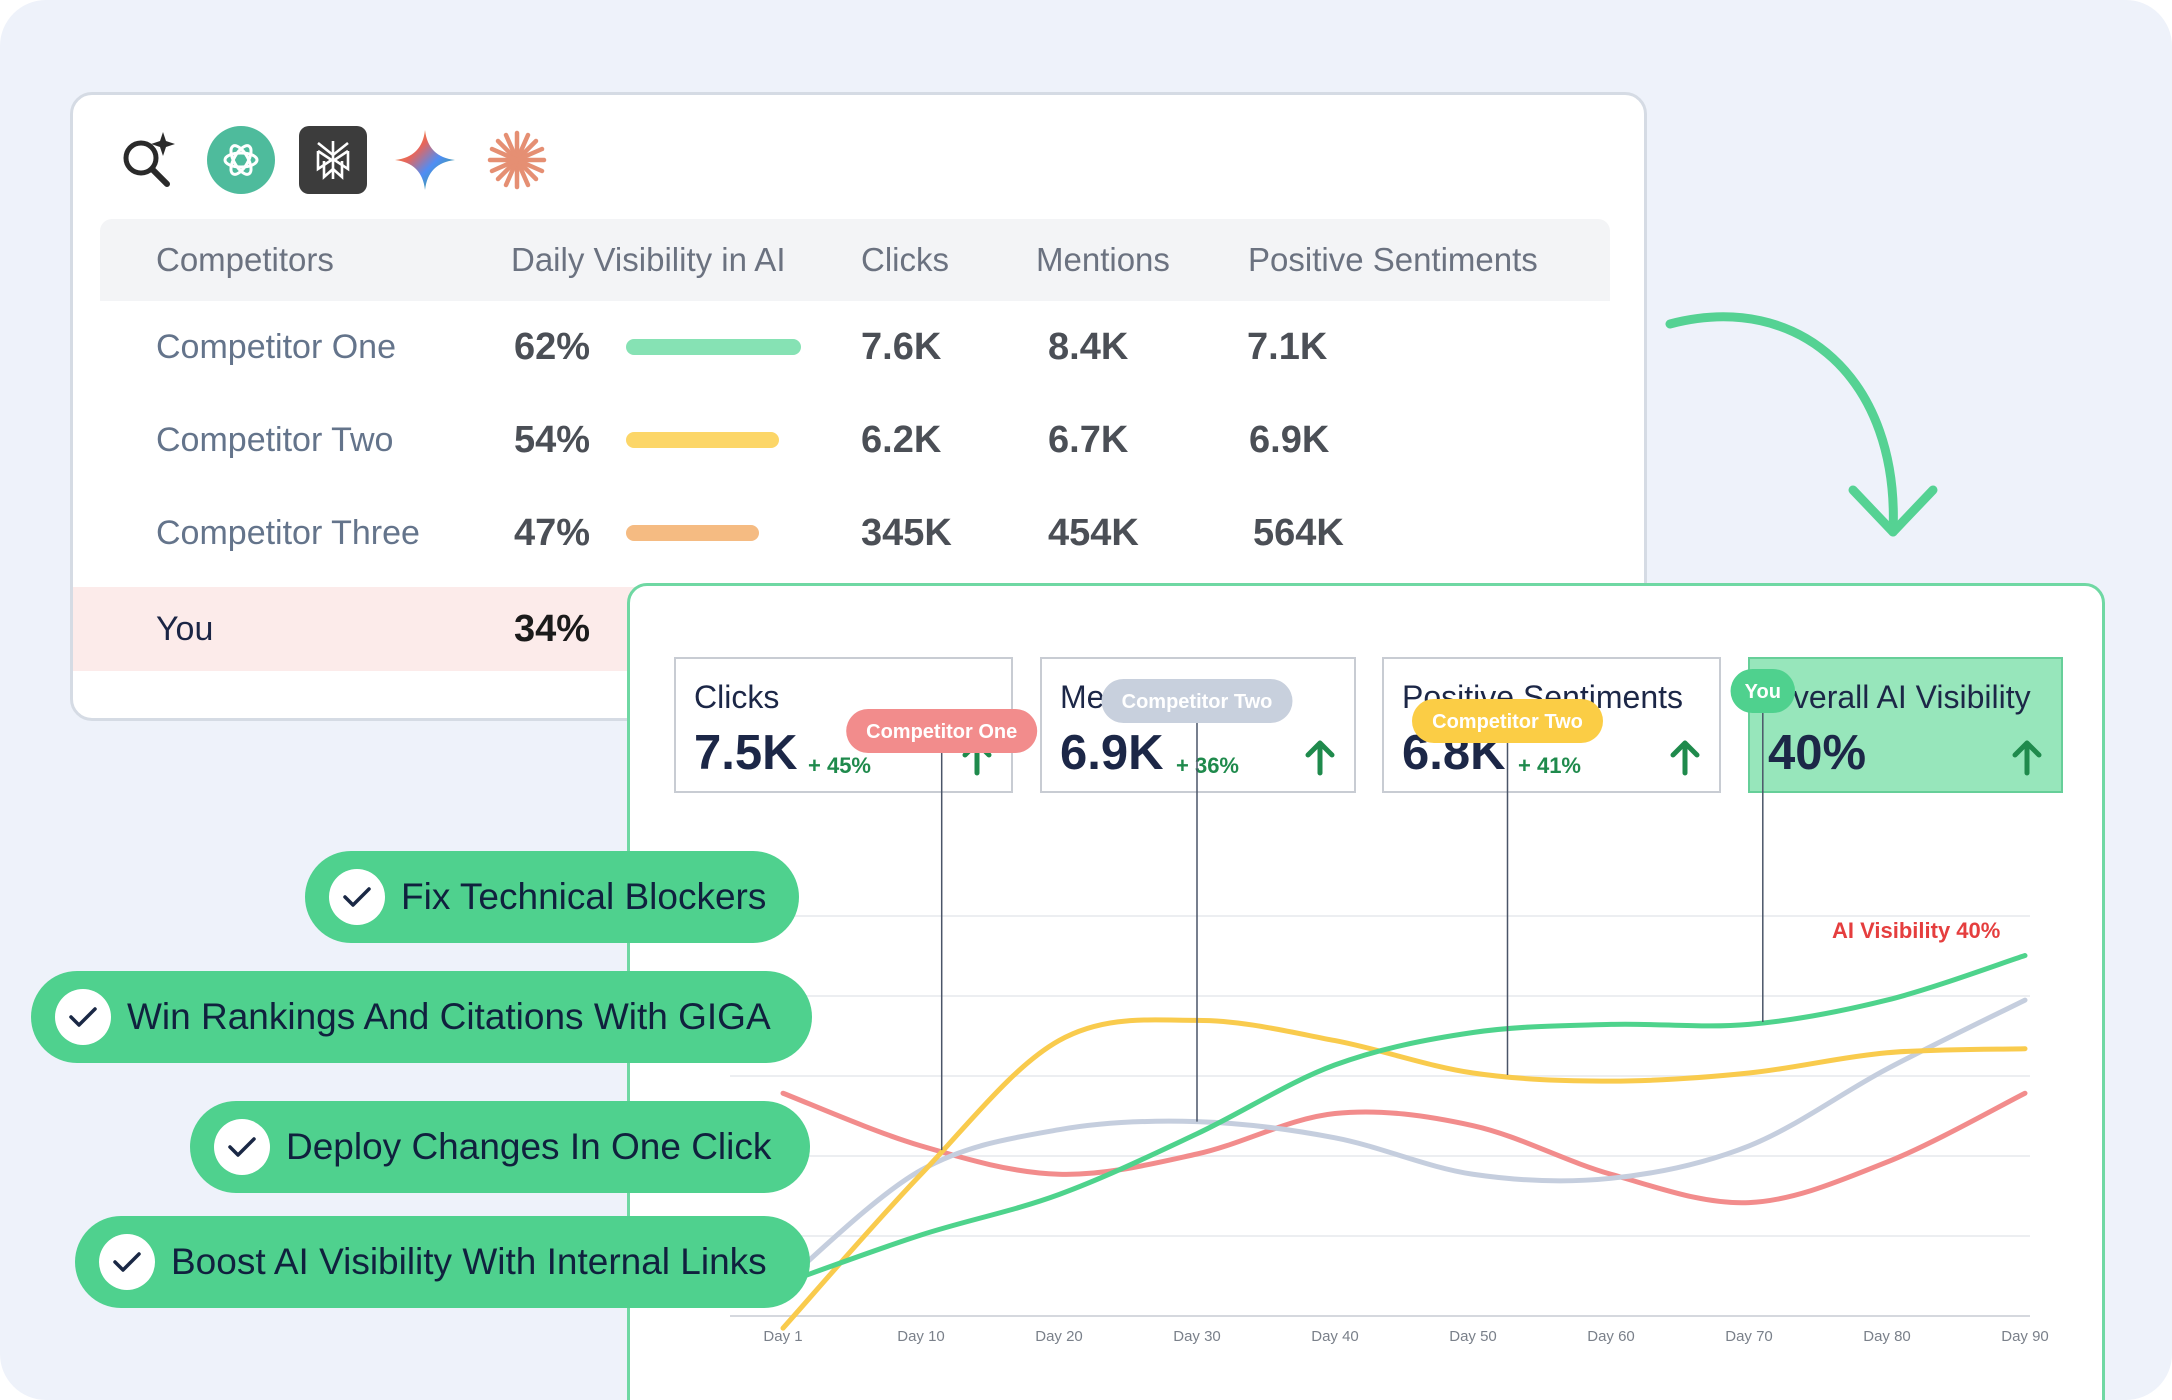 This screenshot has width=2172, height=1400. Describe the element at coordinates (275, 440) in the screenshot. I see `competitor-name: Competitor Two` at that location.